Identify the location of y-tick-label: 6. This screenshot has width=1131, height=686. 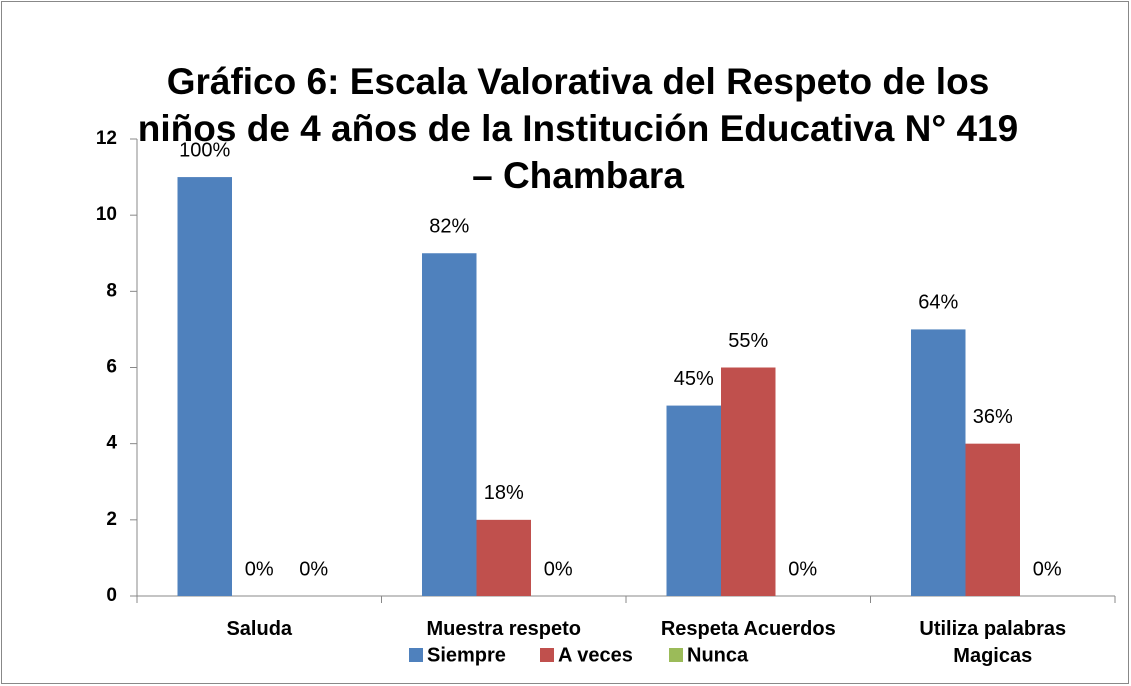
(111, 367).